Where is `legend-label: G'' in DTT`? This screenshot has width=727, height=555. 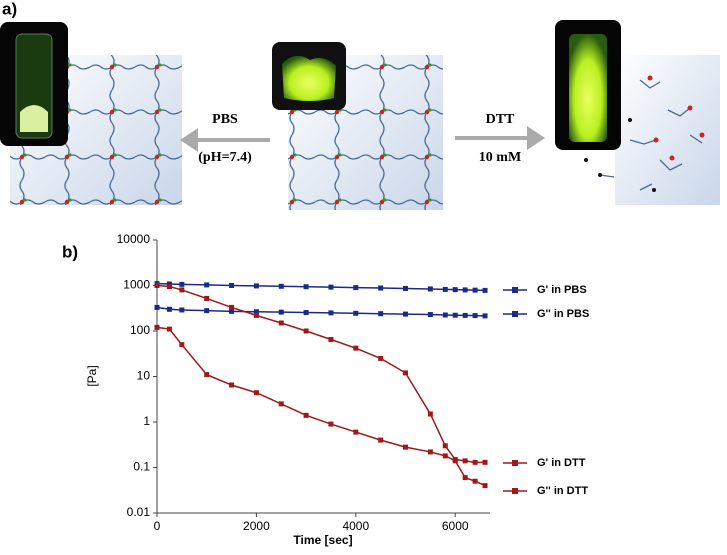
legend-label: G'' in DTT is located at coordinates (562, 491).